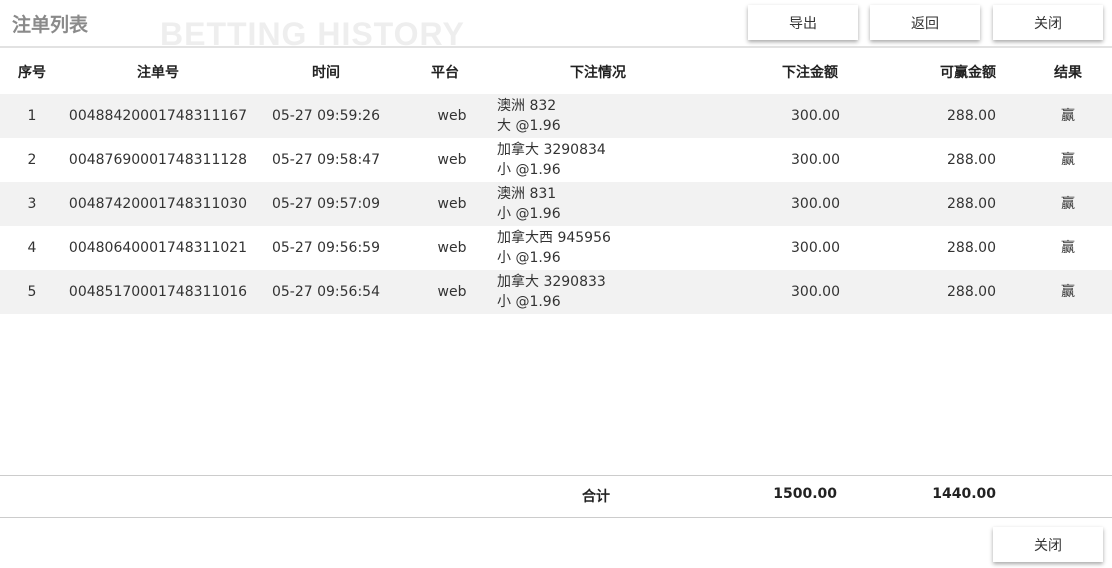  Describe the element at coordinates (1048, 22) in the screenshot. I see `close-button: 关闭` at that location.